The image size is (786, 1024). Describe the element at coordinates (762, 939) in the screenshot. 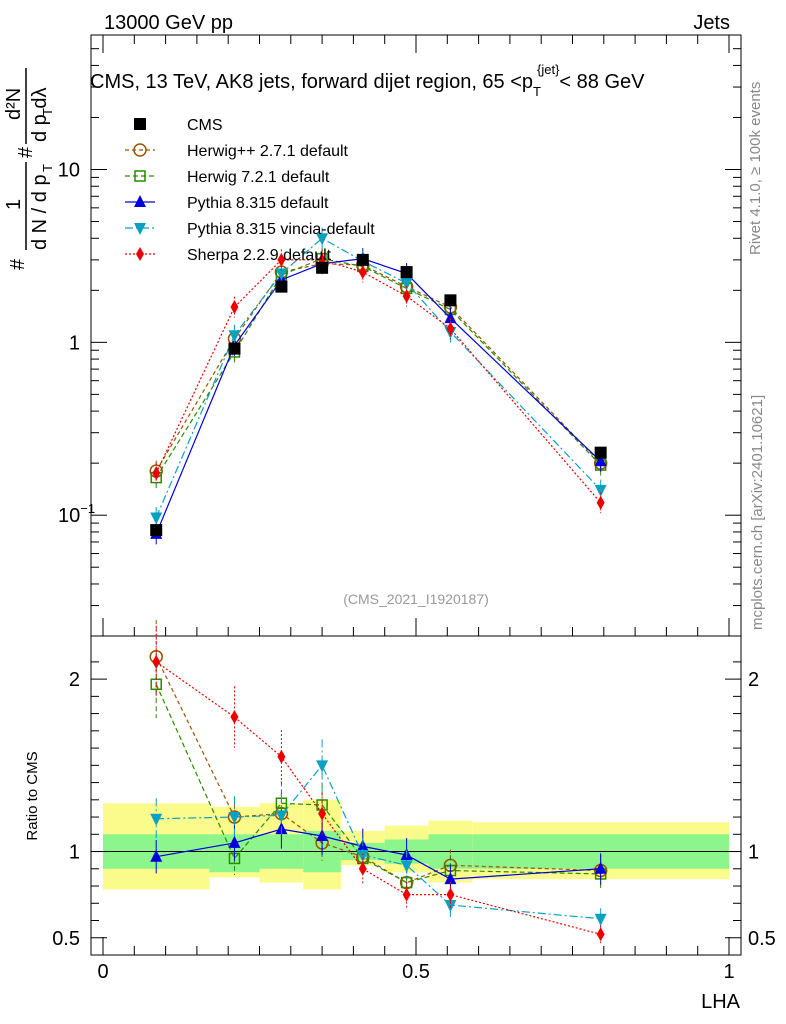

I see `ratio-y-tick-label-right: 0.5` at that location.